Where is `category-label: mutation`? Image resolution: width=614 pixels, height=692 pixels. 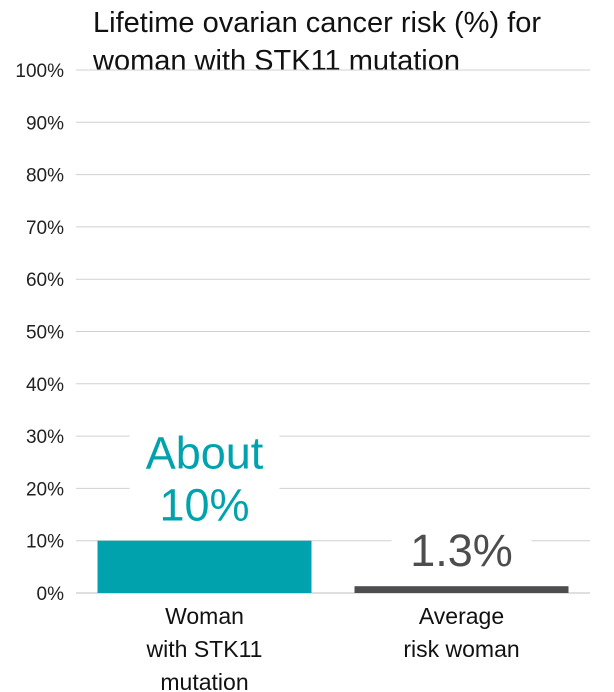 category-label: mutation is located at coordinates (204, 680).